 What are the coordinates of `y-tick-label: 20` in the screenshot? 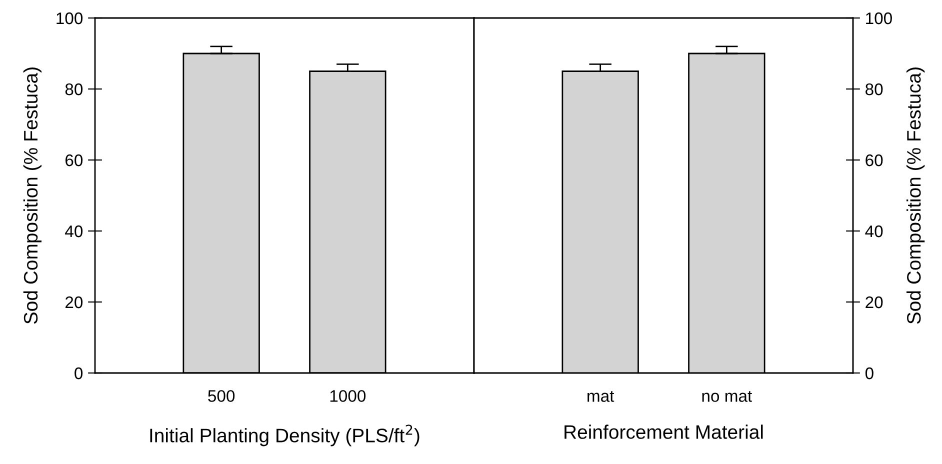 It's located at (74, 302).